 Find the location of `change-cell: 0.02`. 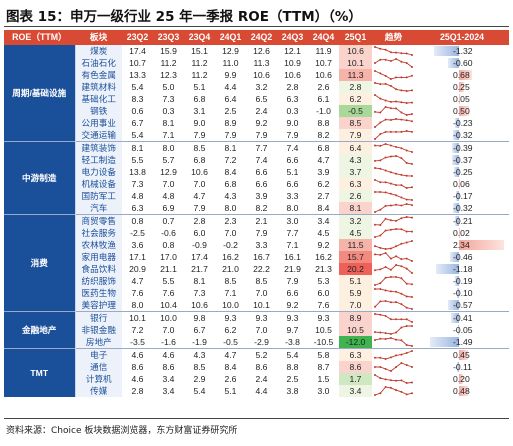

change-cell: 0.02 is located at coordinates (462, 233).